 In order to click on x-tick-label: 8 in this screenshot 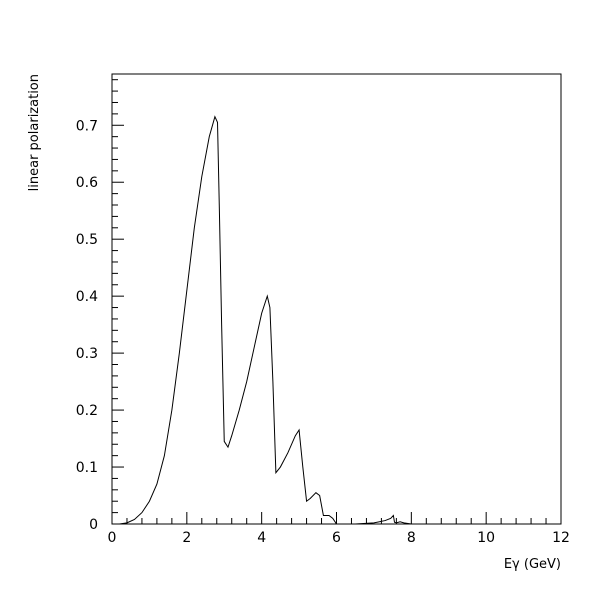, I will do `click(411, 538)`.